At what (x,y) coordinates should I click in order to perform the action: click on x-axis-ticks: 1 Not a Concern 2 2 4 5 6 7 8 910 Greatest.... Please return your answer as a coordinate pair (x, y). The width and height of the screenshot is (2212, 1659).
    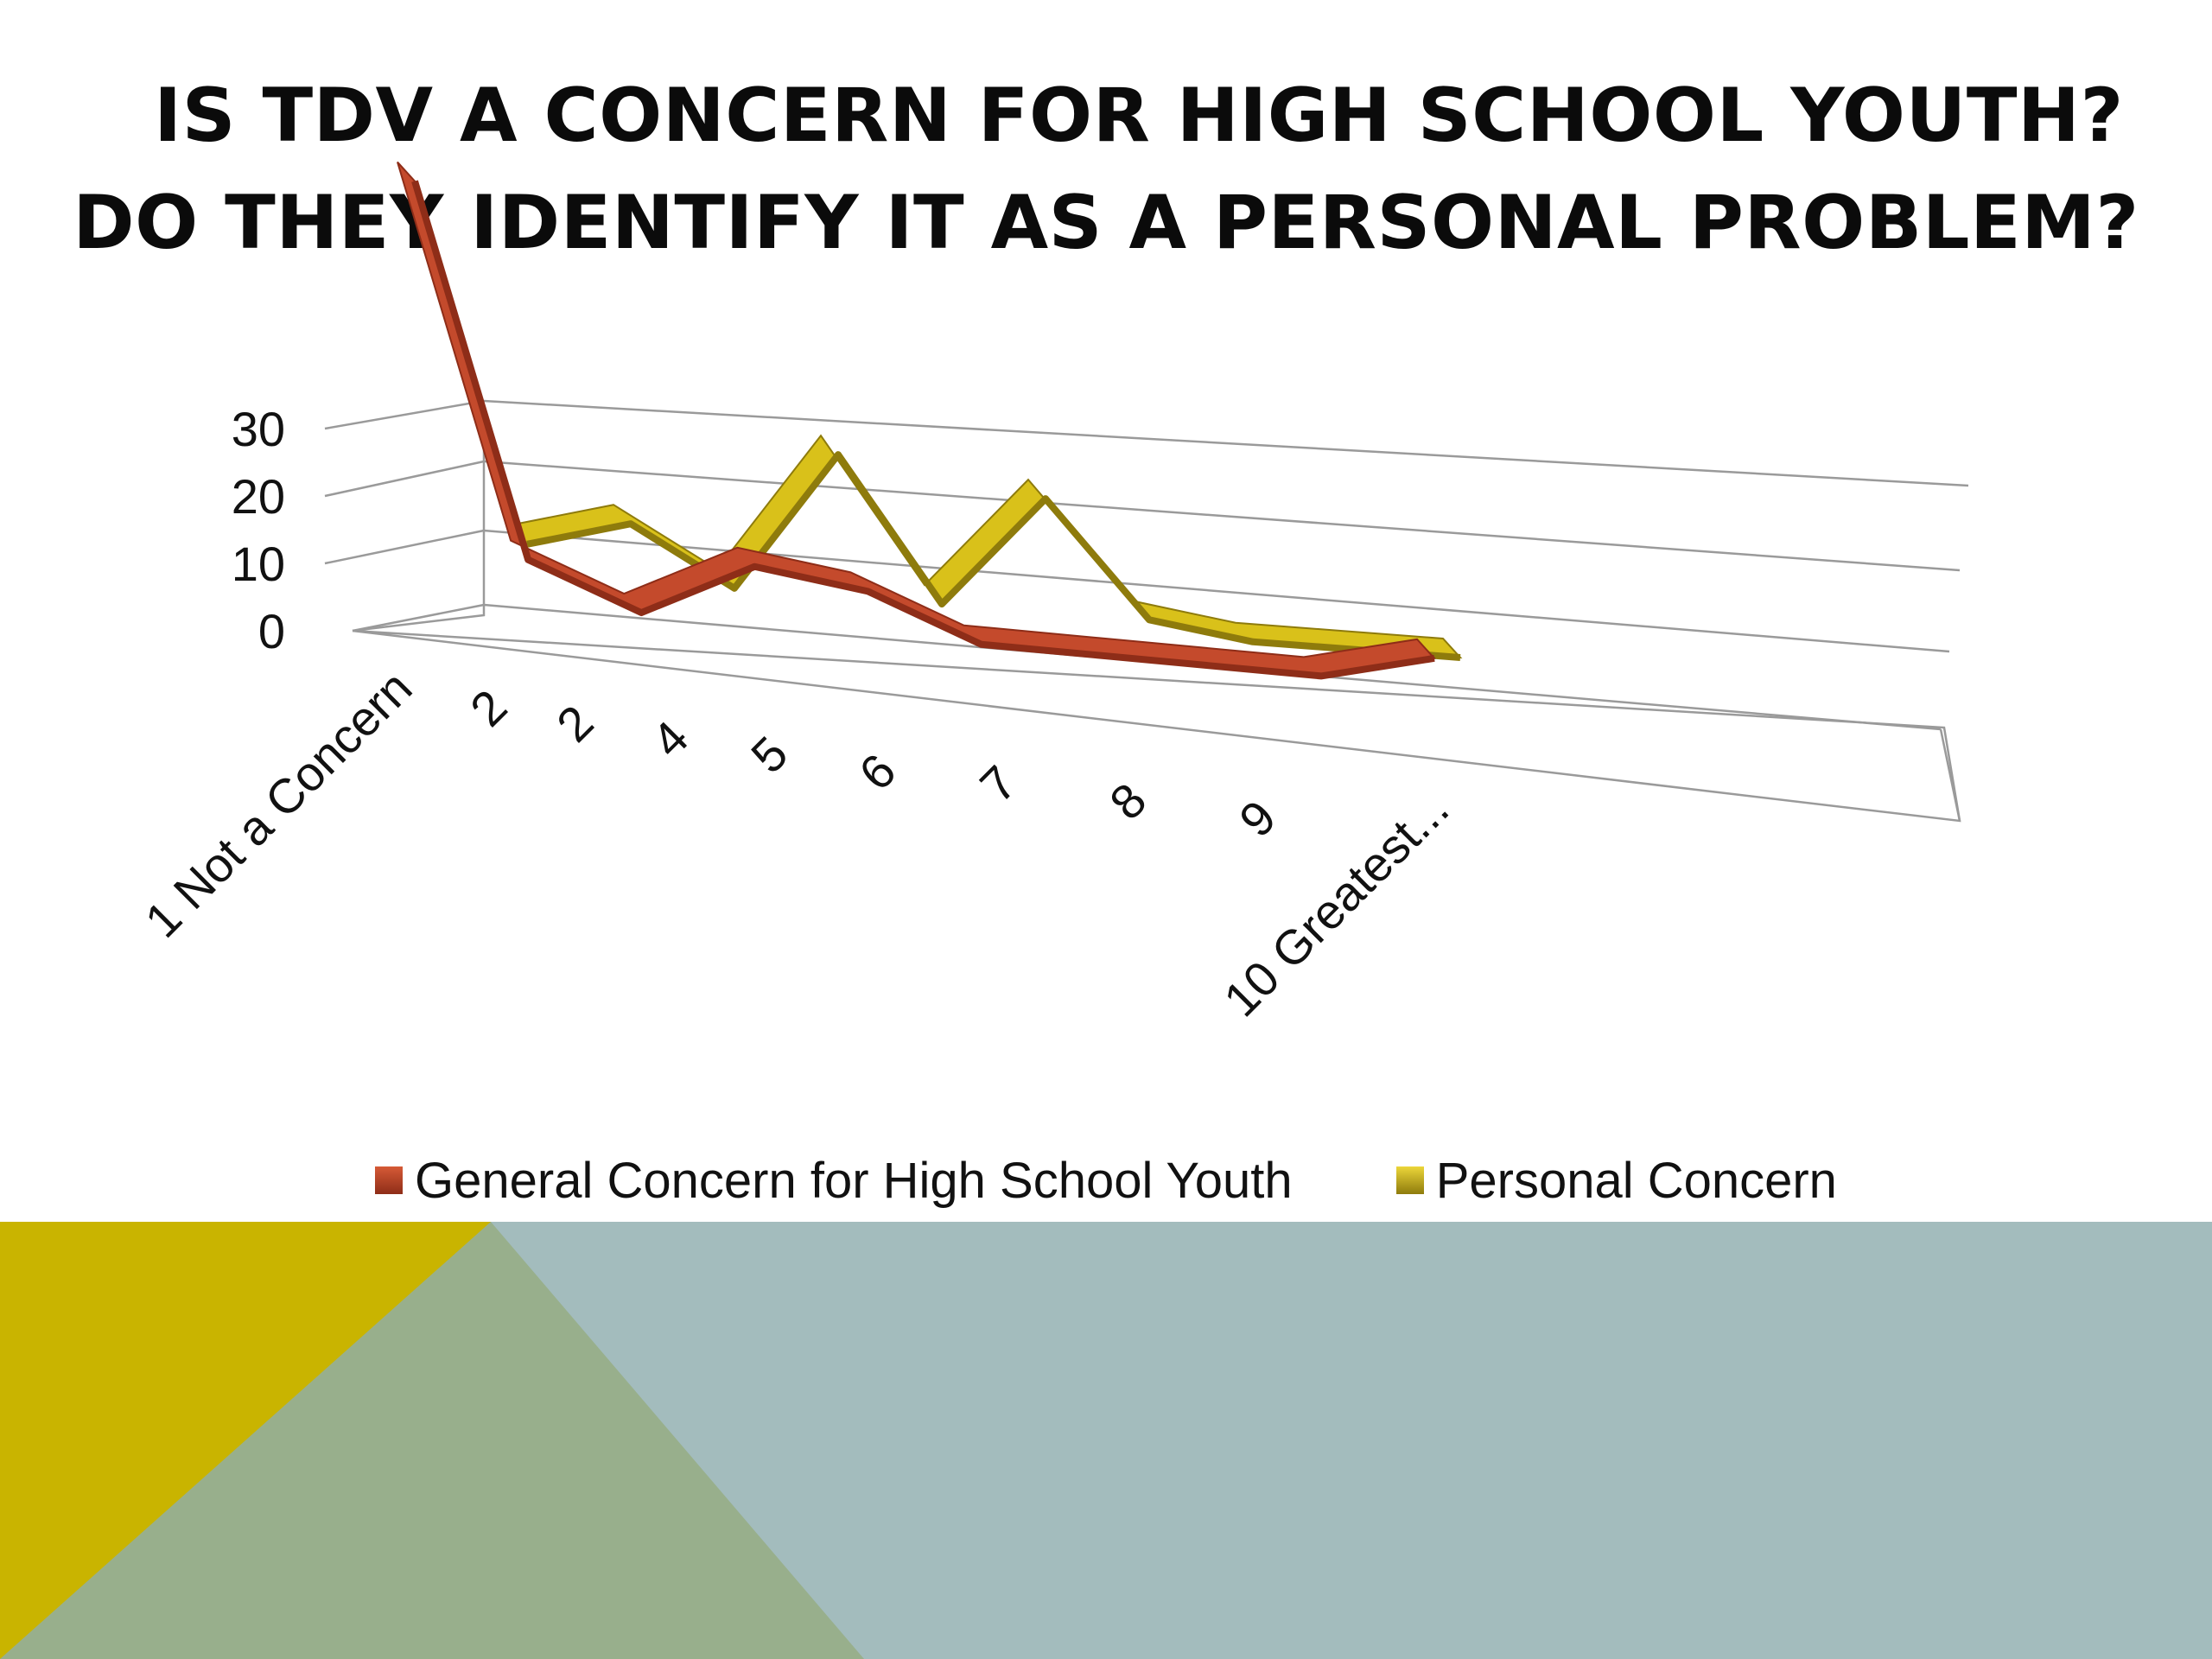
    Looking at the image, I should click on (797, 843).